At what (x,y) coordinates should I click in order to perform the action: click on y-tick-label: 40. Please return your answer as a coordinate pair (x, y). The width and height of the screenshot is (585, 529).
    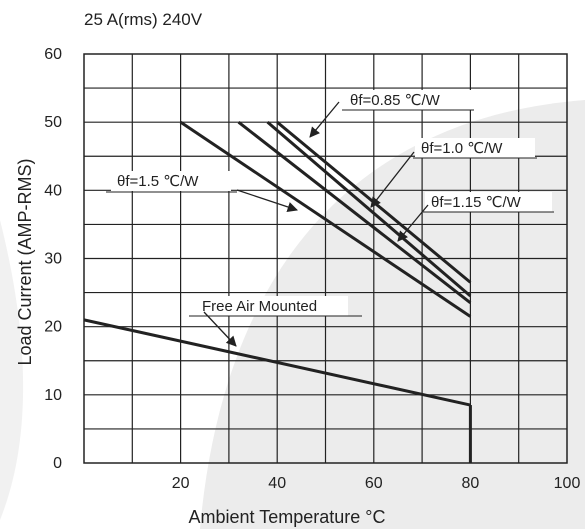
    Looking at the image, I should click on (53, 190).